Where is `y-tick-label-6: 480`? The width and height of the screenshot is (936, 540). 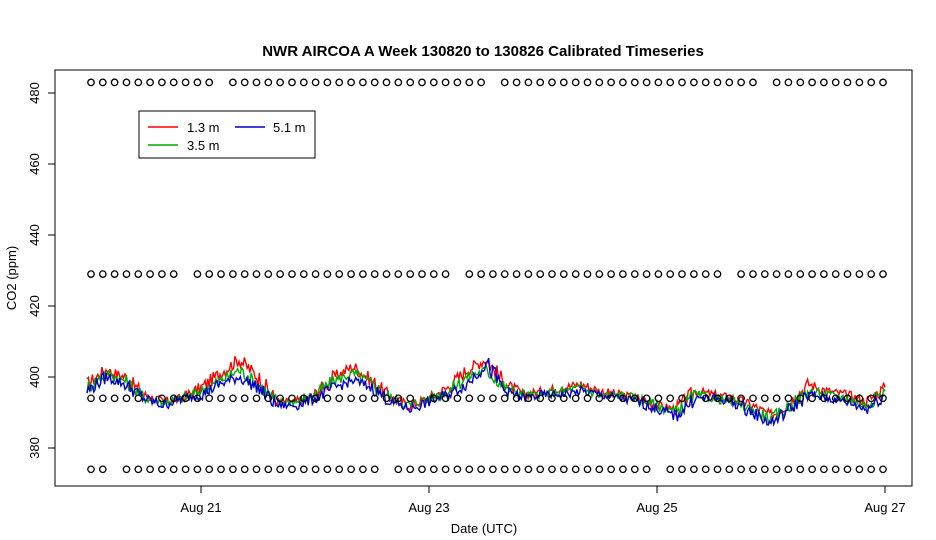
y-tick-label-6: 480 is located at coordinates (34, 93).